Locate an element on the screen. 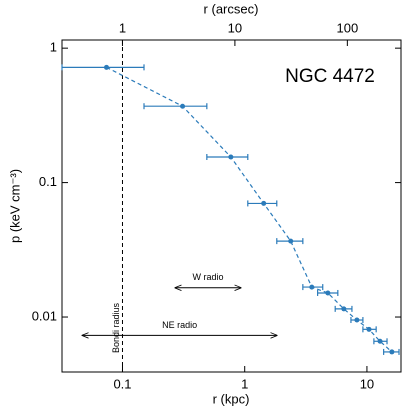 This screenshot has height=412, width=403. x2-tick-label: 1 is located at coordinates (122, 27).